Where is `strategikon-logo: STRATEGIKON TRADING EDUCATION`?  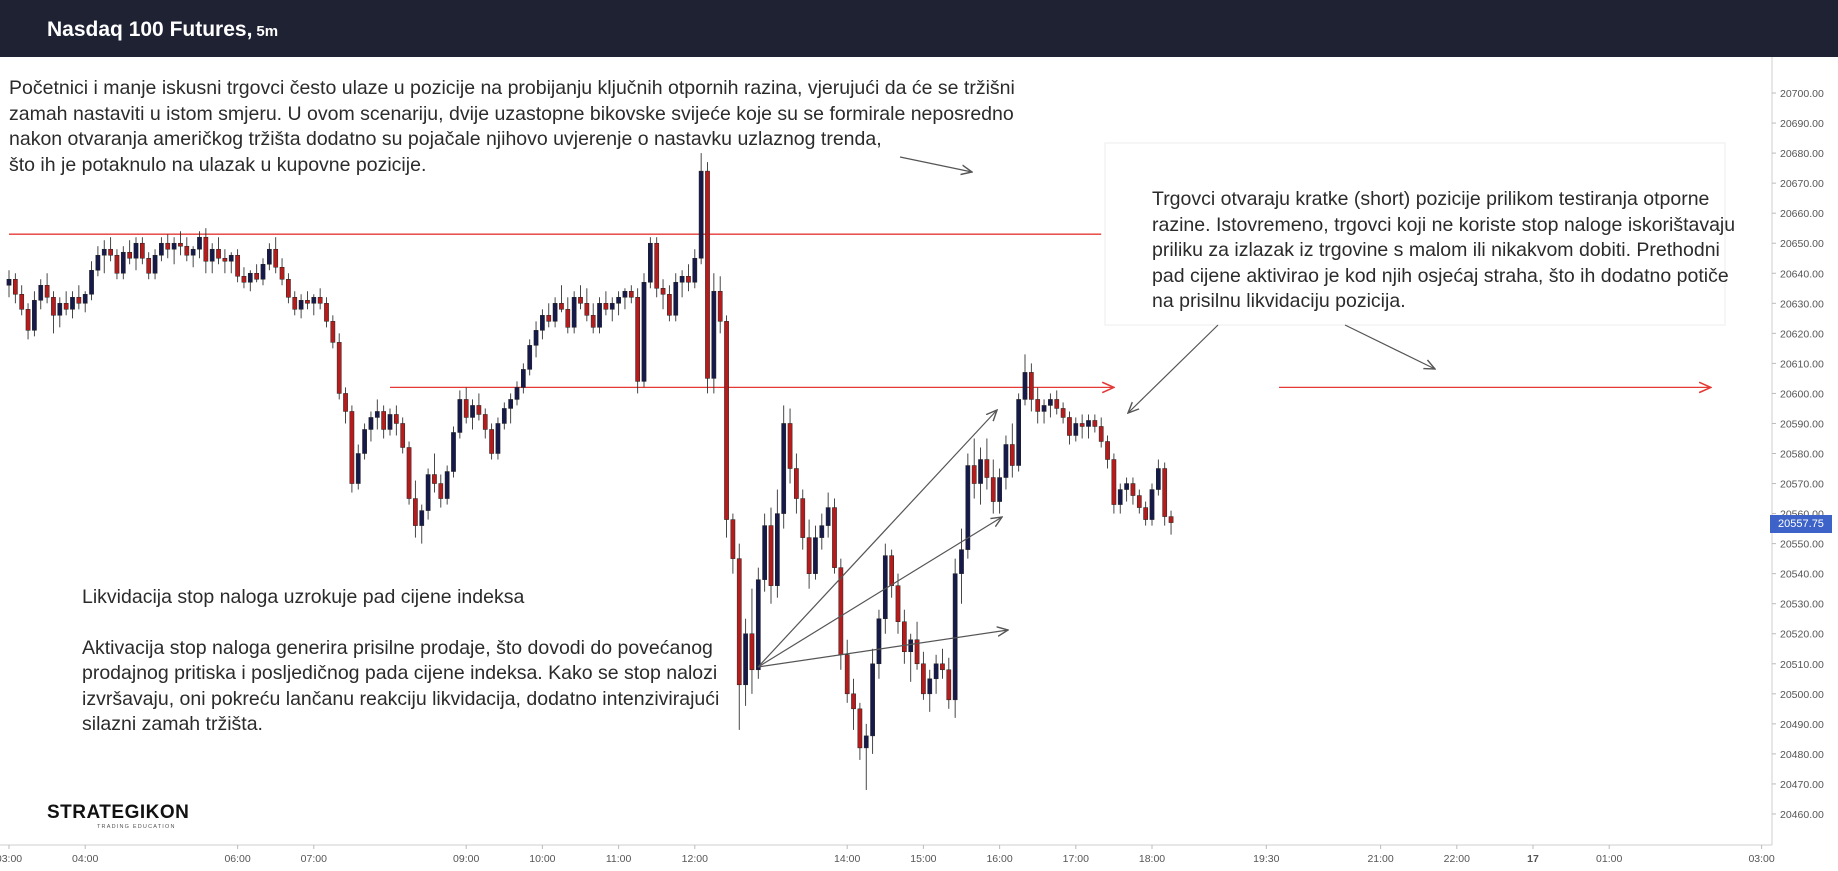
strategikon-logo: STRATEGIKON TRADING EDUCATION is located at coordinates (118, 816).